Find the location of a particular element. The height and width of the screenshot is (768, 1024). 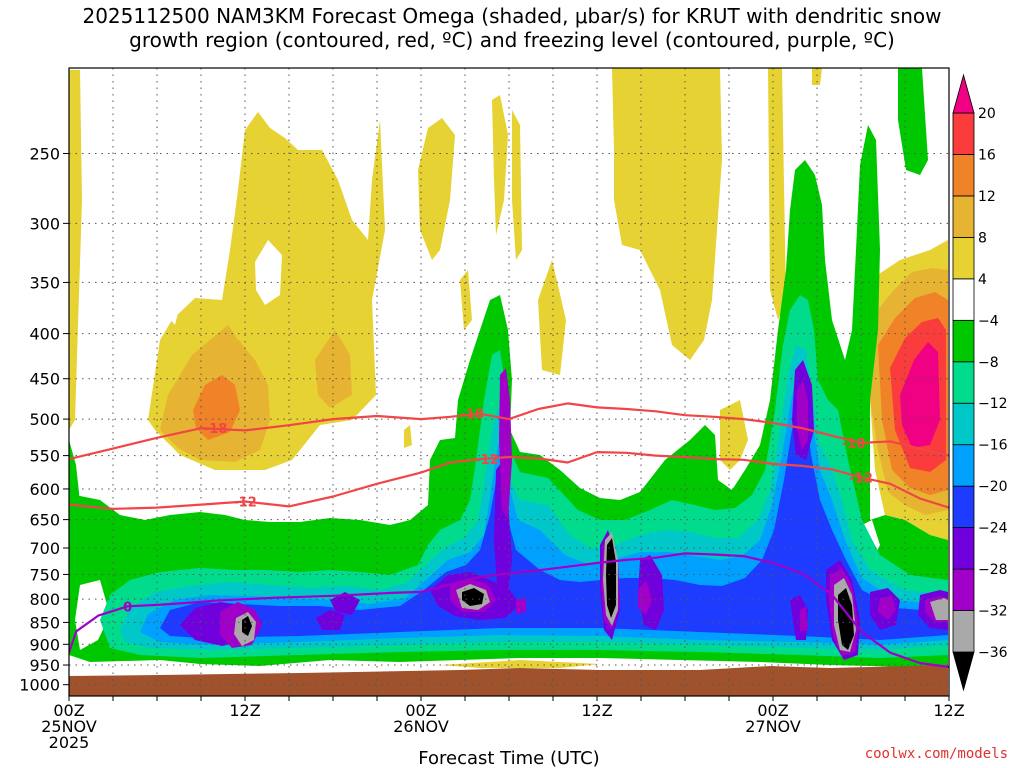

colorbar-label: 12 is located at coordinates (987, 197).